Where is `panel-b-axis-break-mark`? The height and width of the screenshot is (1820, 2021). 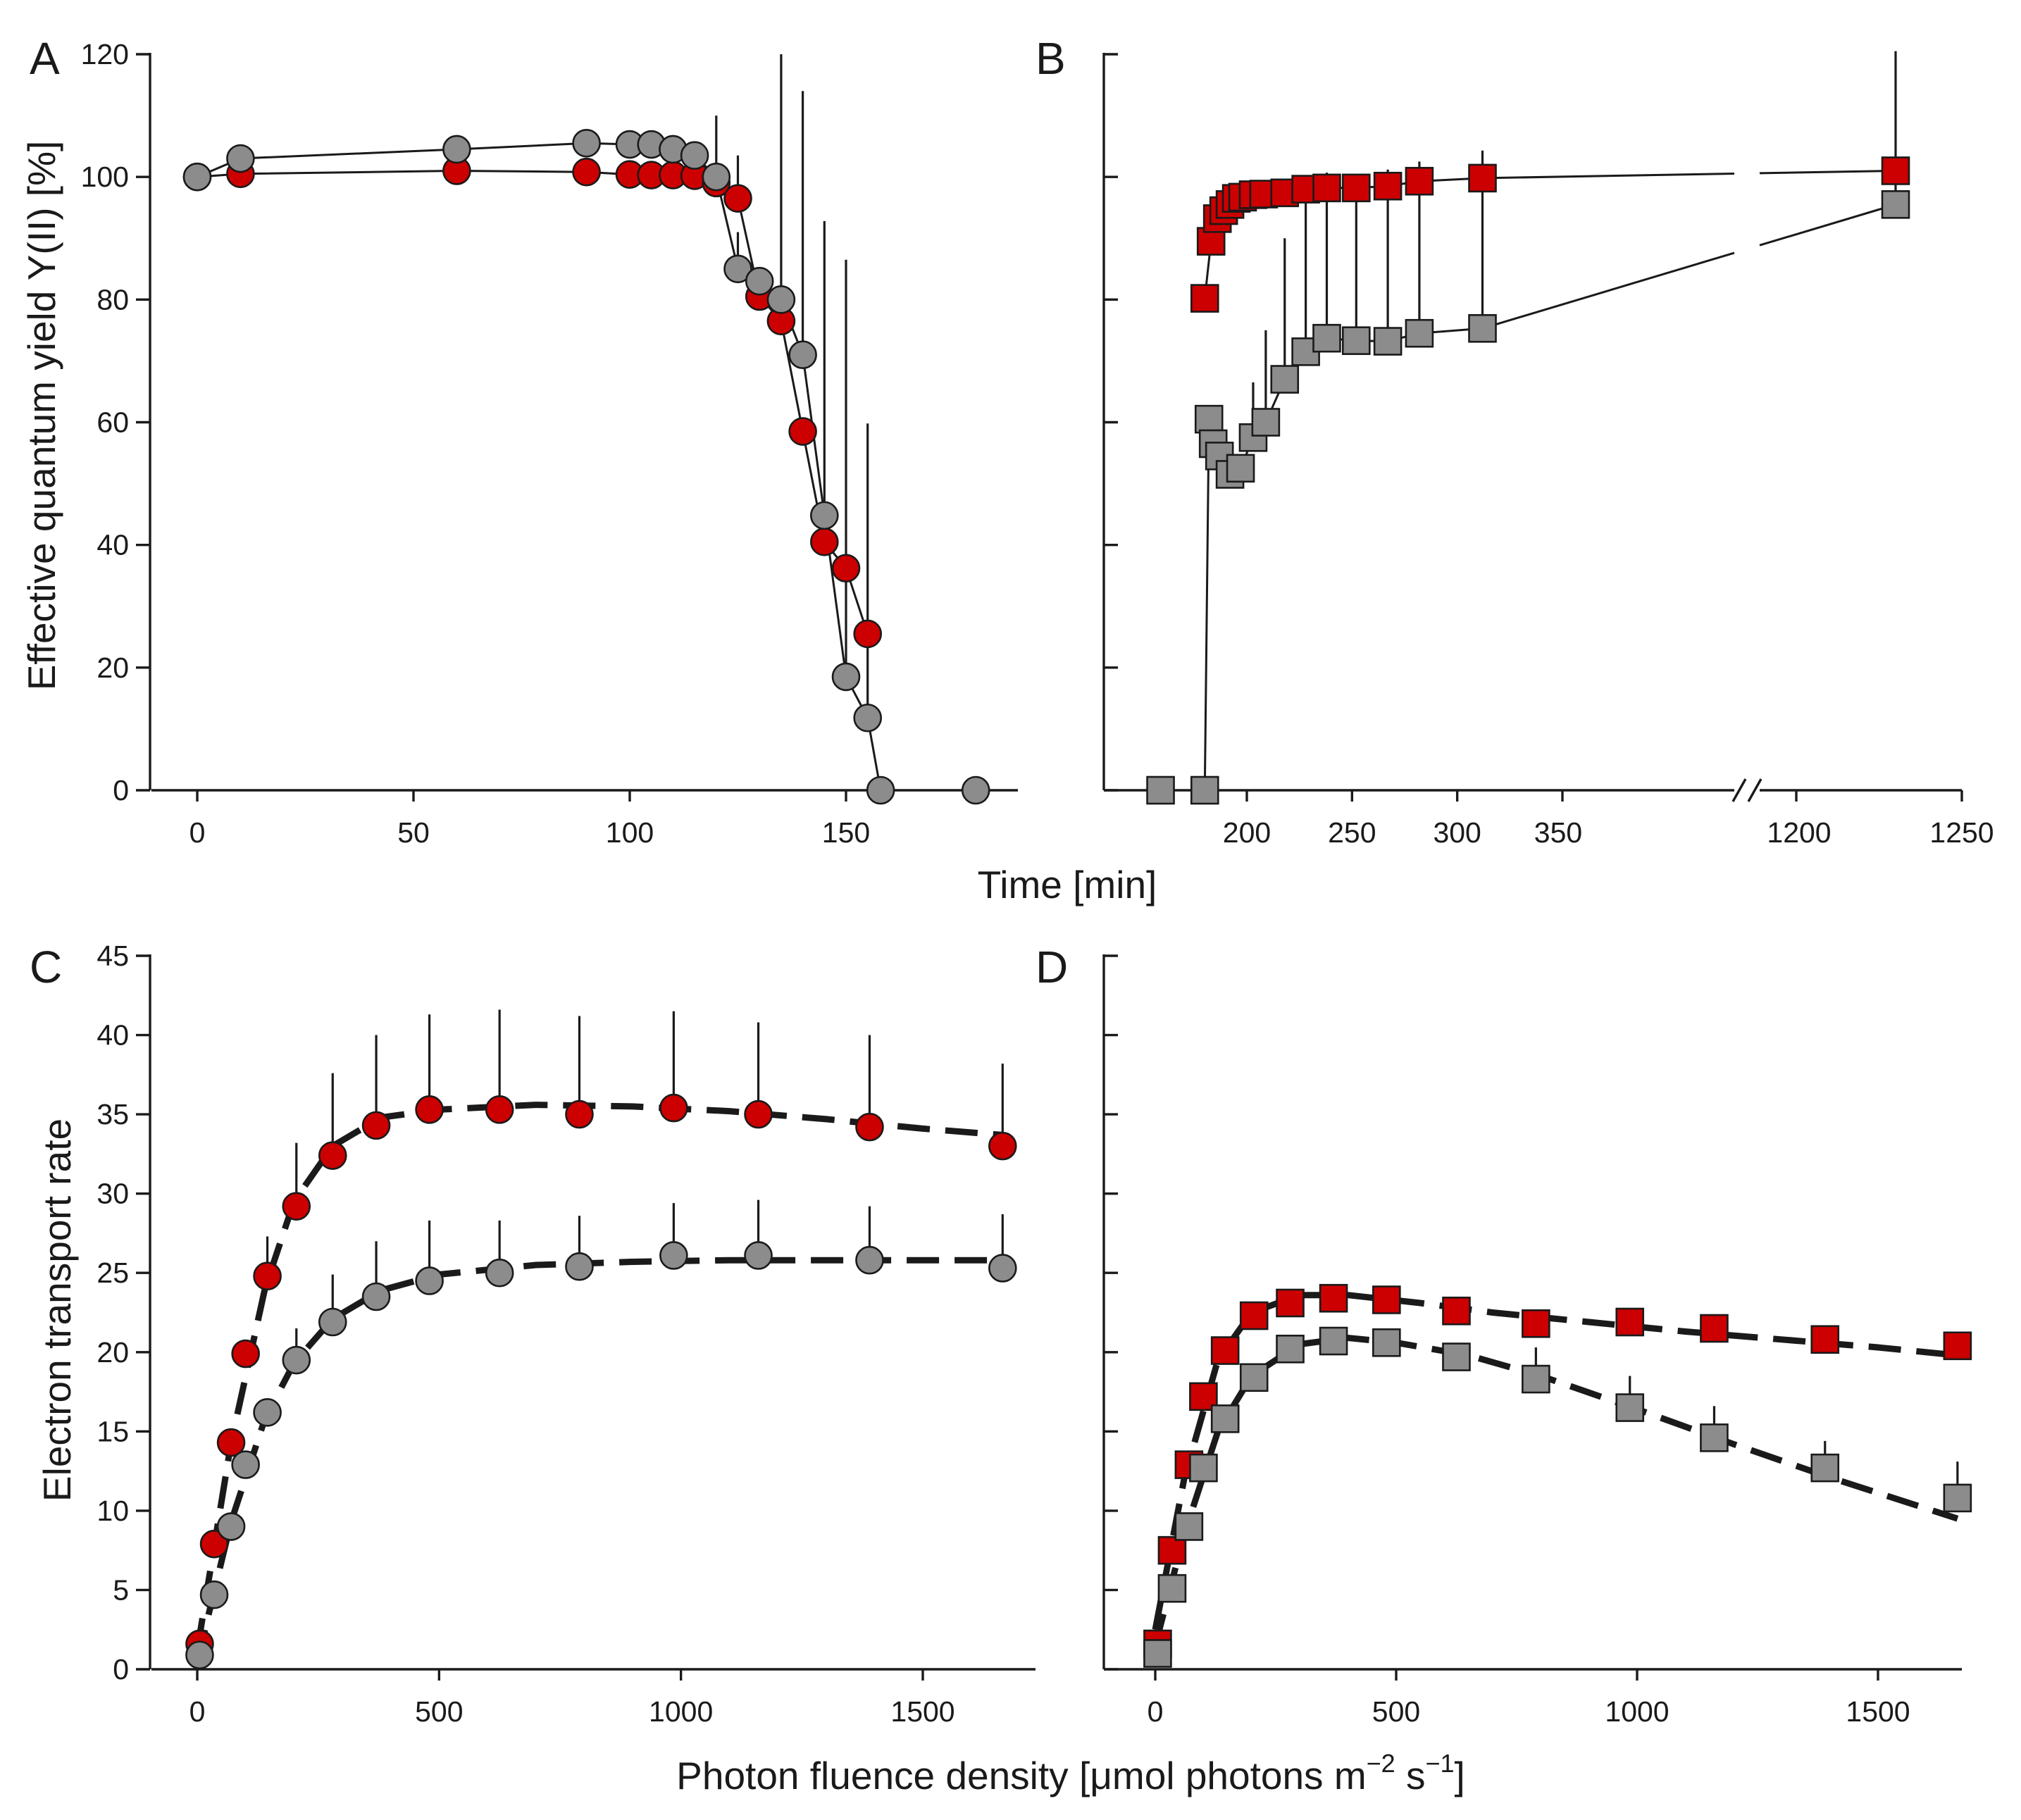 panel-b-axis-break-mark is located at coordinates (1739, 790).